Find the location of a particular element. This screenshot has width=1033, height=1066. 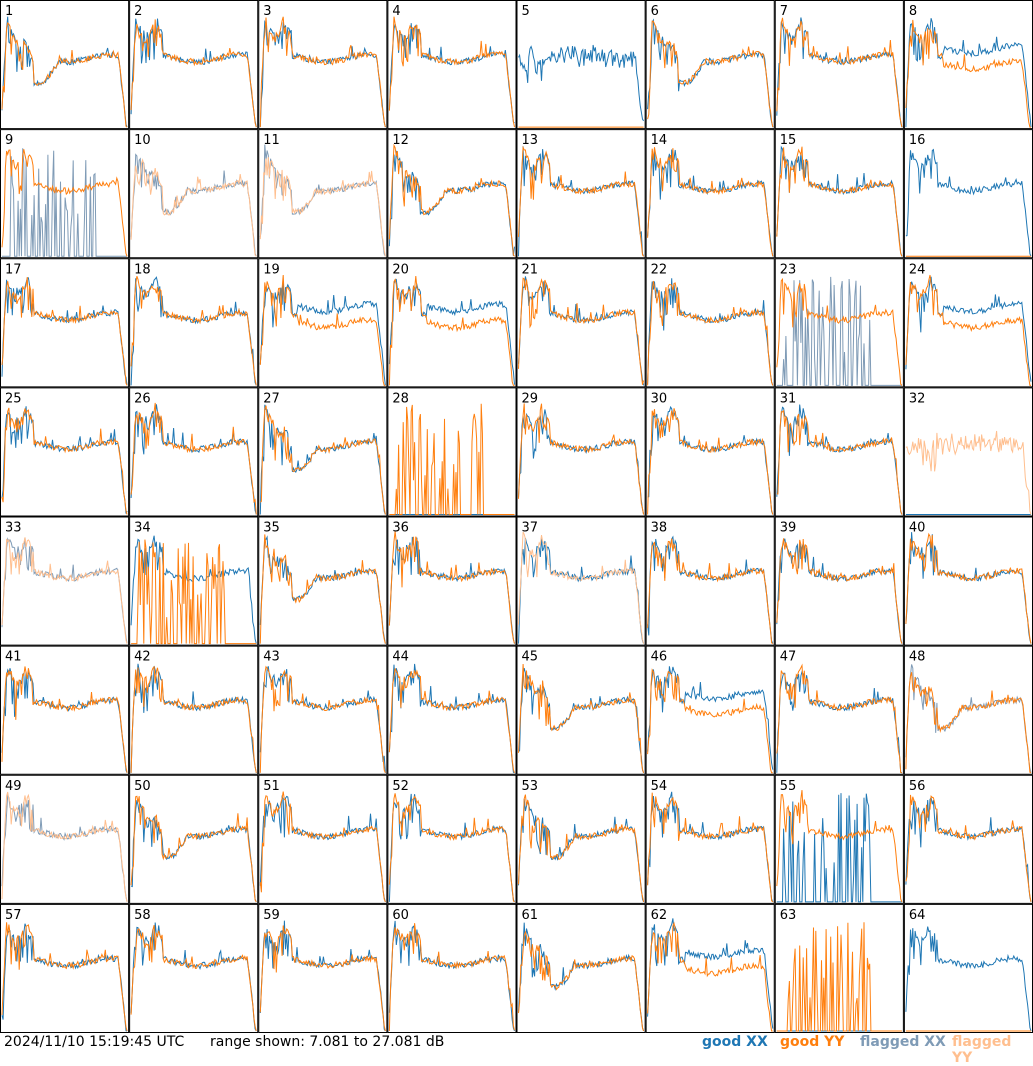

panel-label: 47 is located at coordinates (788, 657).